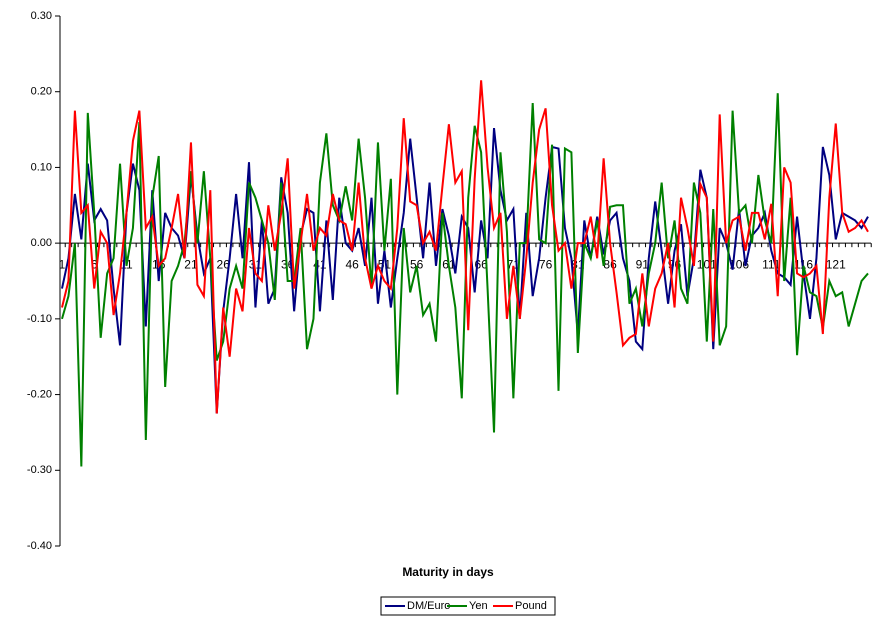 The width and height of the screenshot is (872, 623). I want to click on x-tick-label: 6, so click(94, 264).